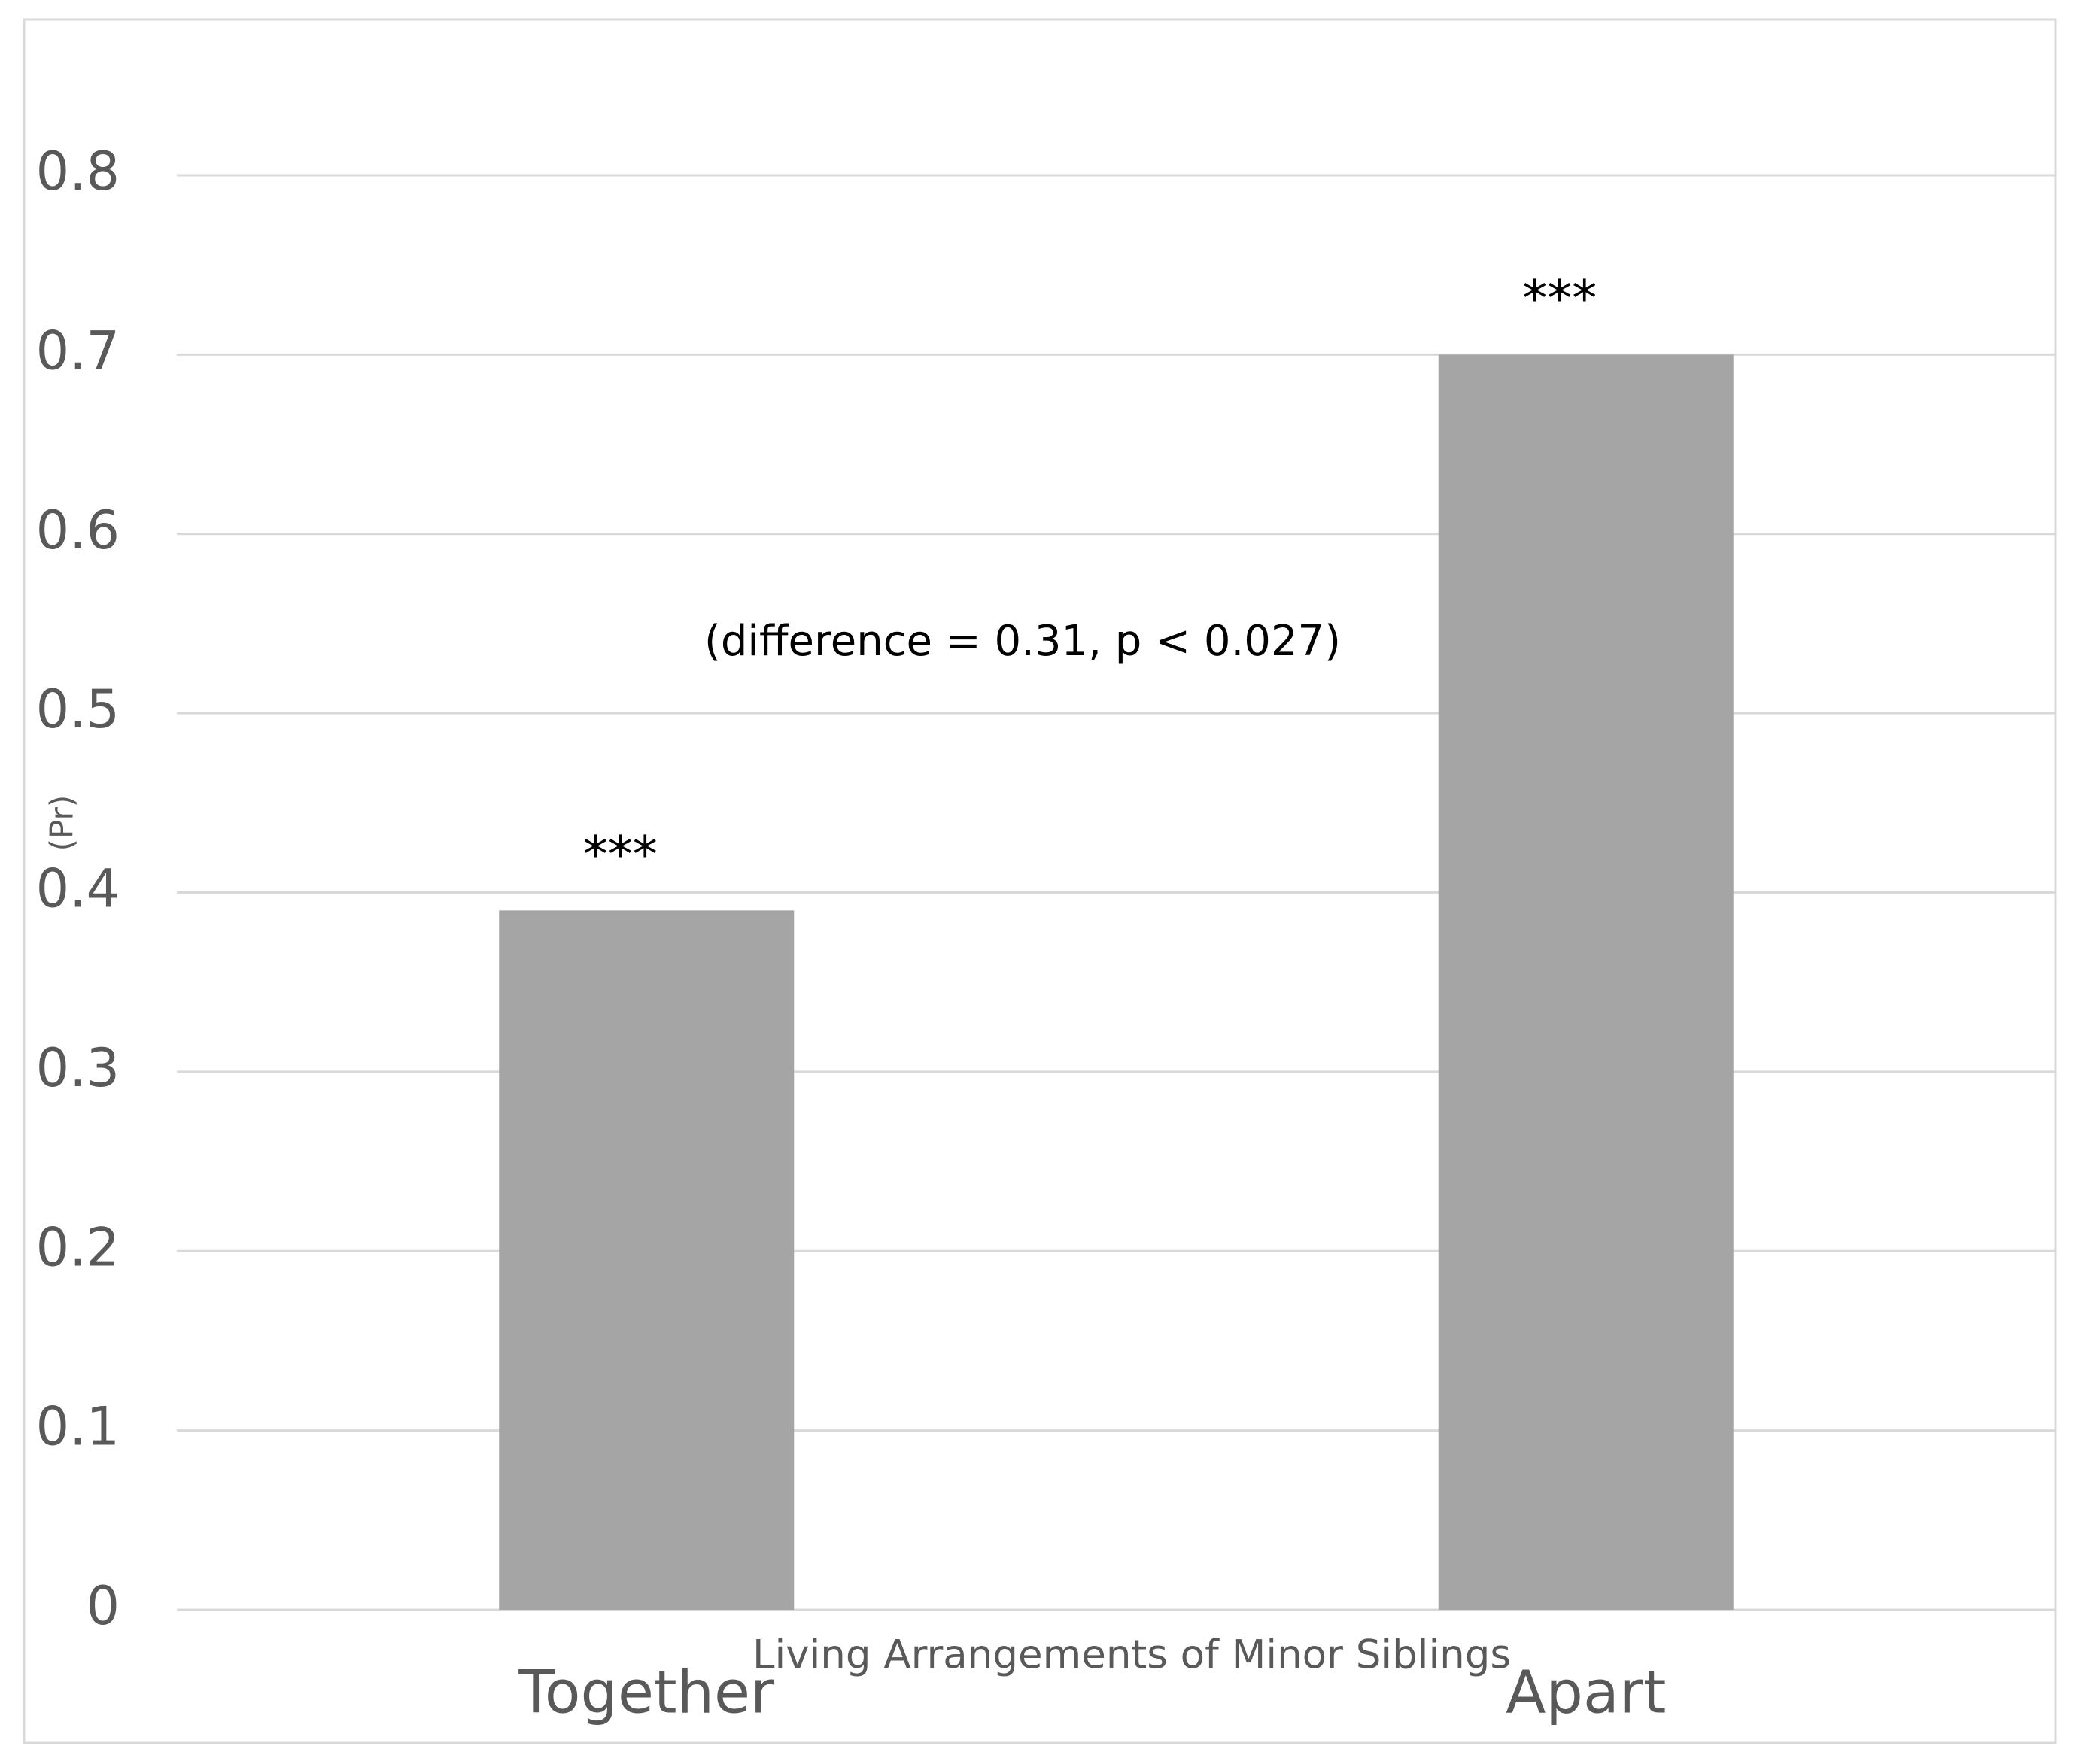 Image resolution: width=2082 pixels, height=1764 pixels. What do you see at coordinates (78, 1427) in the screenshot?
I see `y-tick-label: 0.1` at bounding box center [78, 1427].